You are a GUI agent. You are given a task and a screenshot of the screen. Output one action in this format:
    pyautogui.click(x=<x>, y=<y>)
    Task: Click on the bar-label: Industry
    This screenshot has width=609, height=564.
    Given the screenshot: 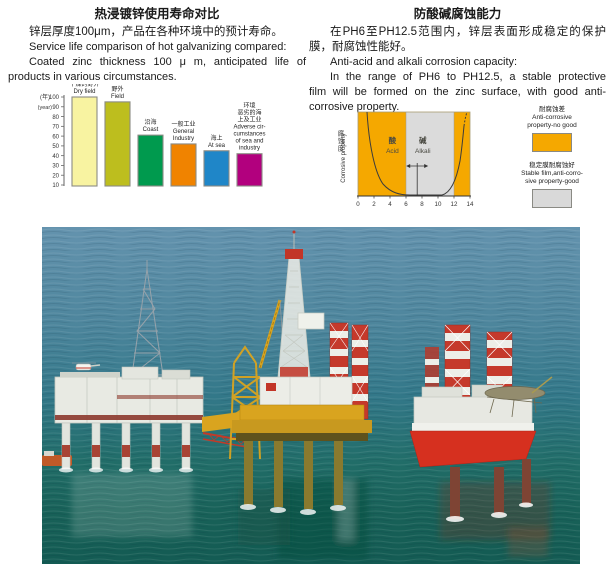 What is the action you would take?
    pyautogui.click(x=183, y=139)
    